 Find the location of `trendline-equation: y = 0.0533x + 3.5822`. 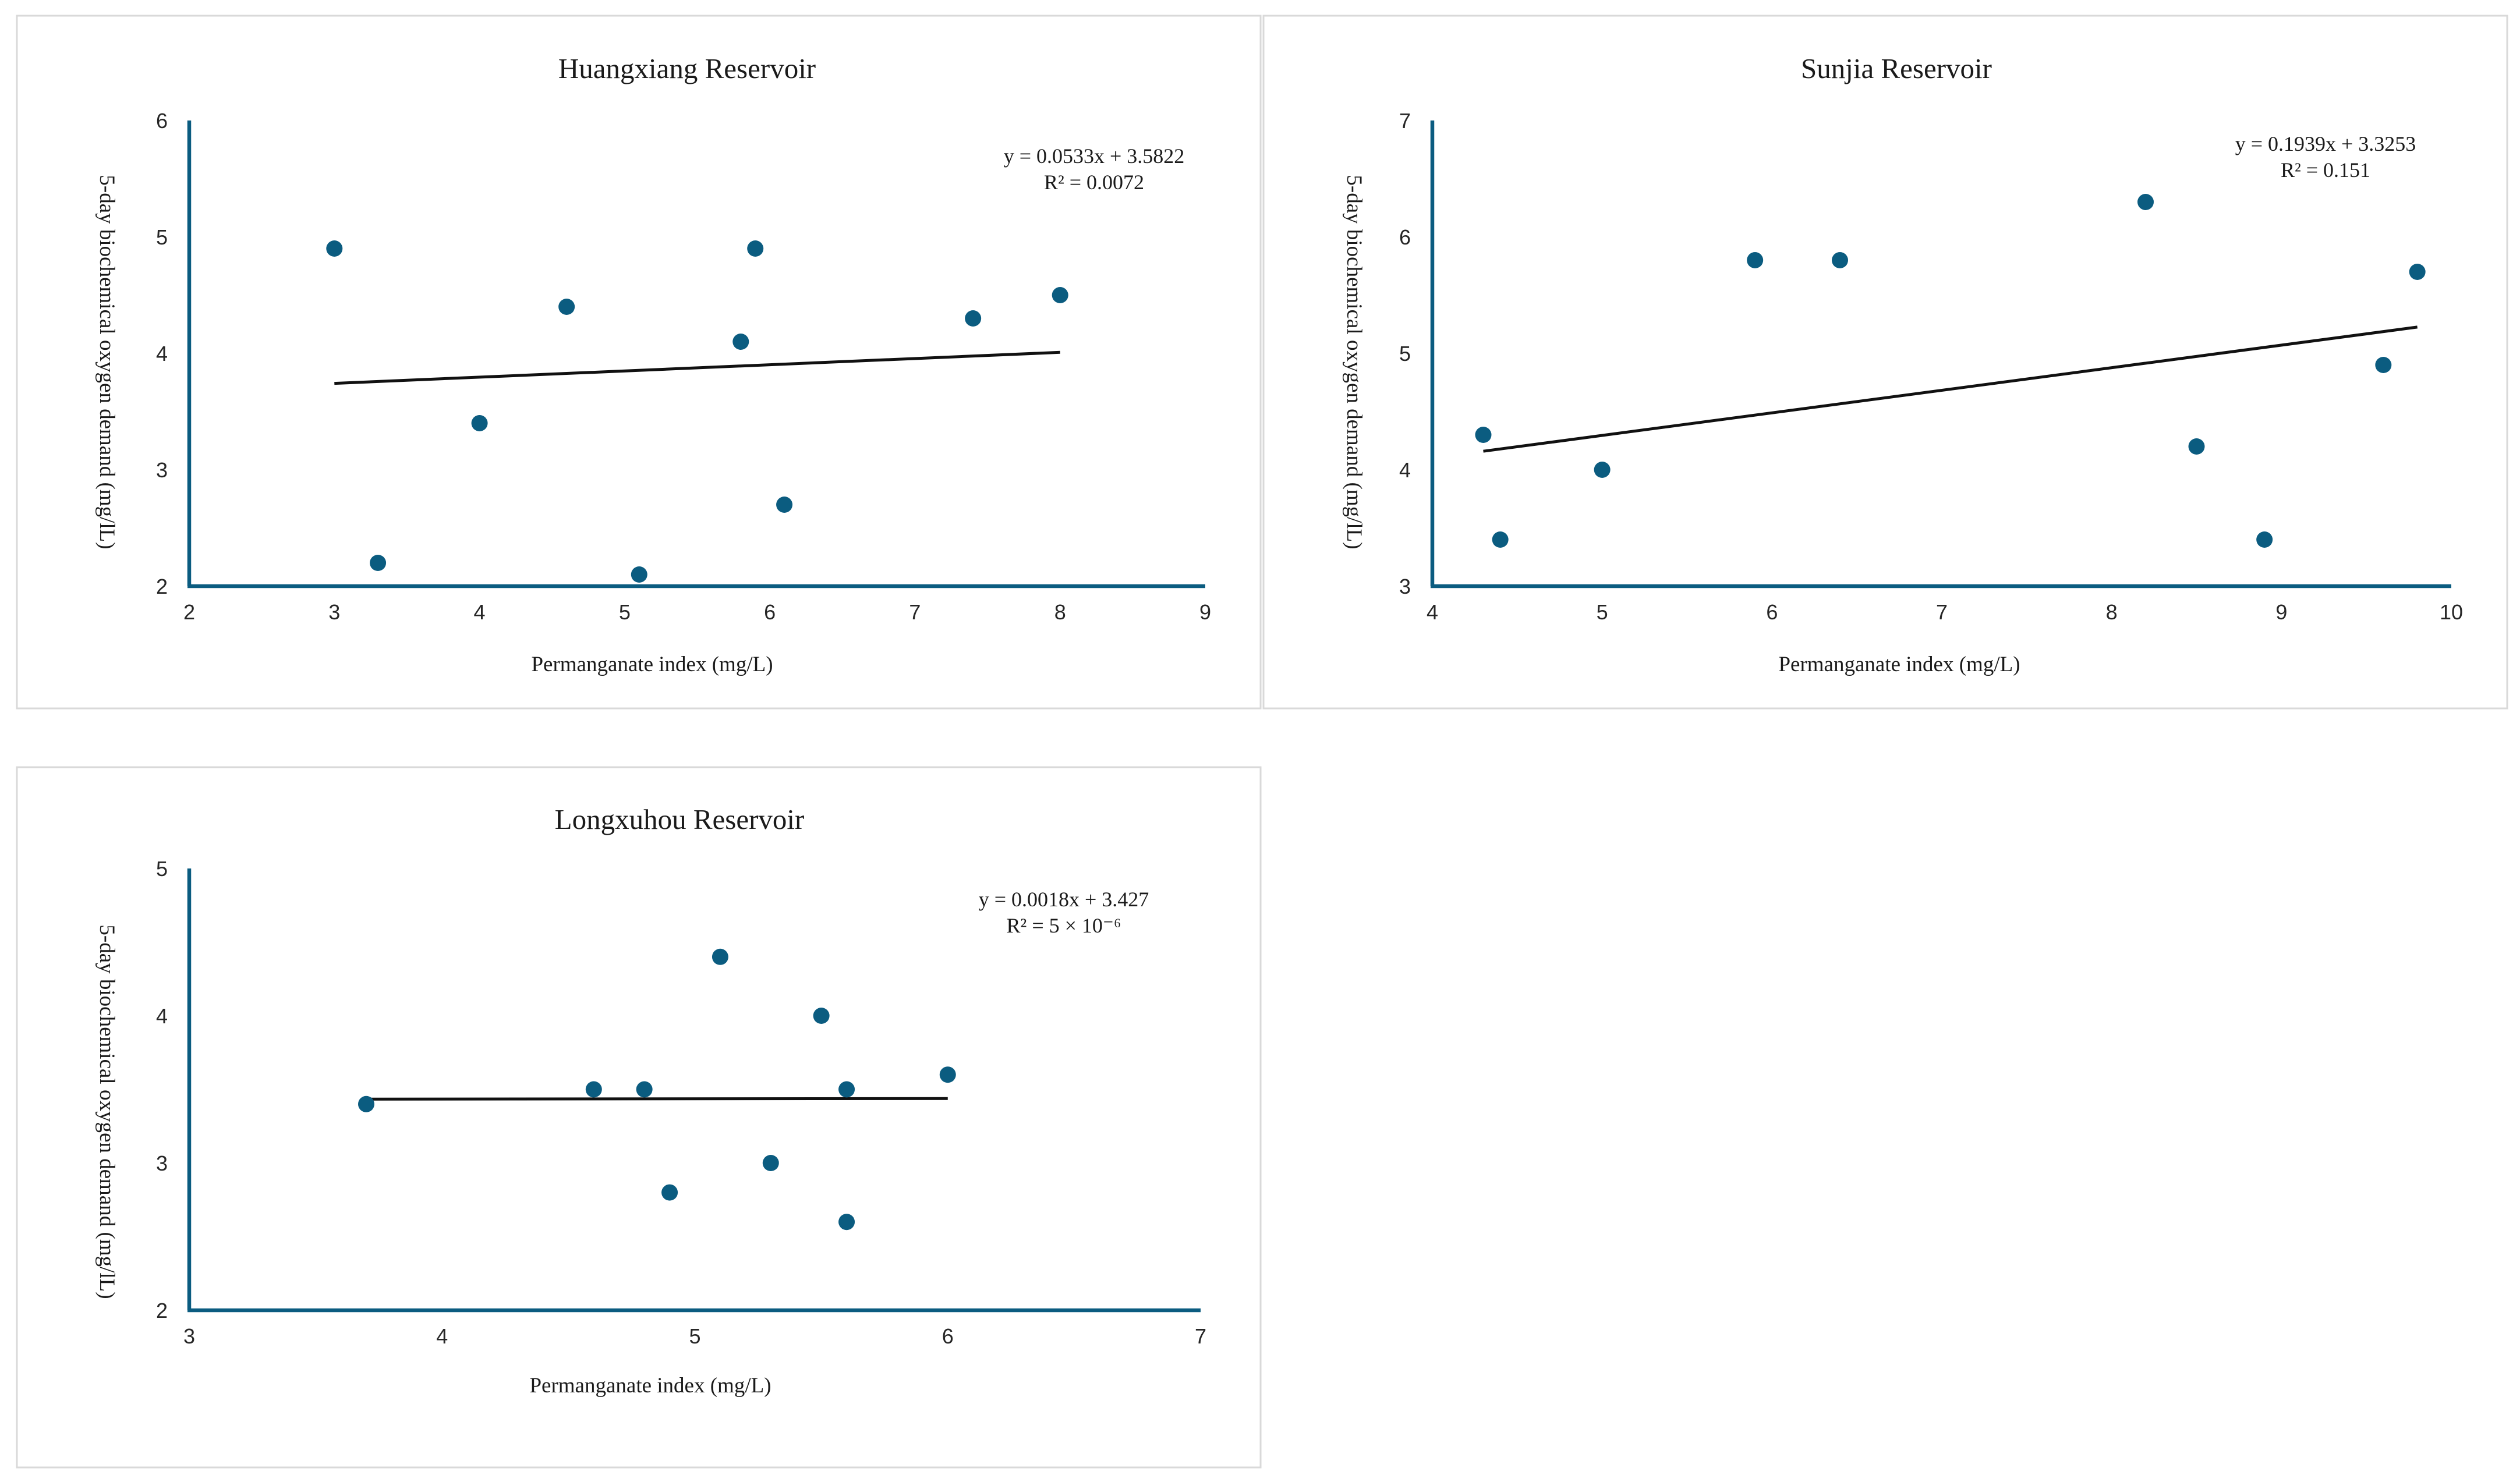

trendline-equation: y = 0.0533x + 3.5822 is located at coordinates (1094, 156).